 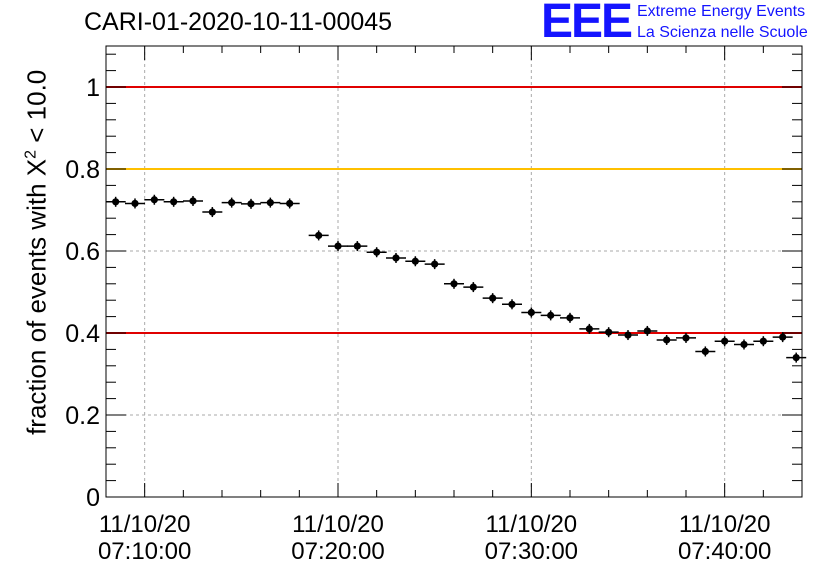 What do you see at coordinates (721, 11) in the screenshot?
I see `logo-text-line1: Extreme Energy Events` at bounding box center [721, 11].